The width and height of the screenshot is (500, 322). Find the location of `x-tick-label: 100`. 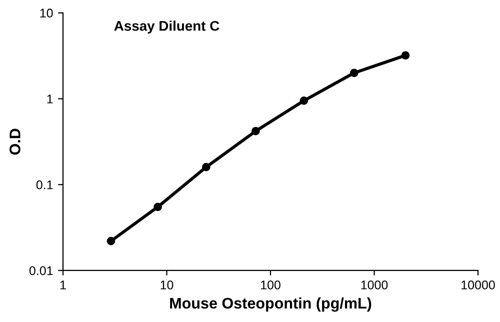

x-tick-label: 100 is located at coordinates (270, 285).